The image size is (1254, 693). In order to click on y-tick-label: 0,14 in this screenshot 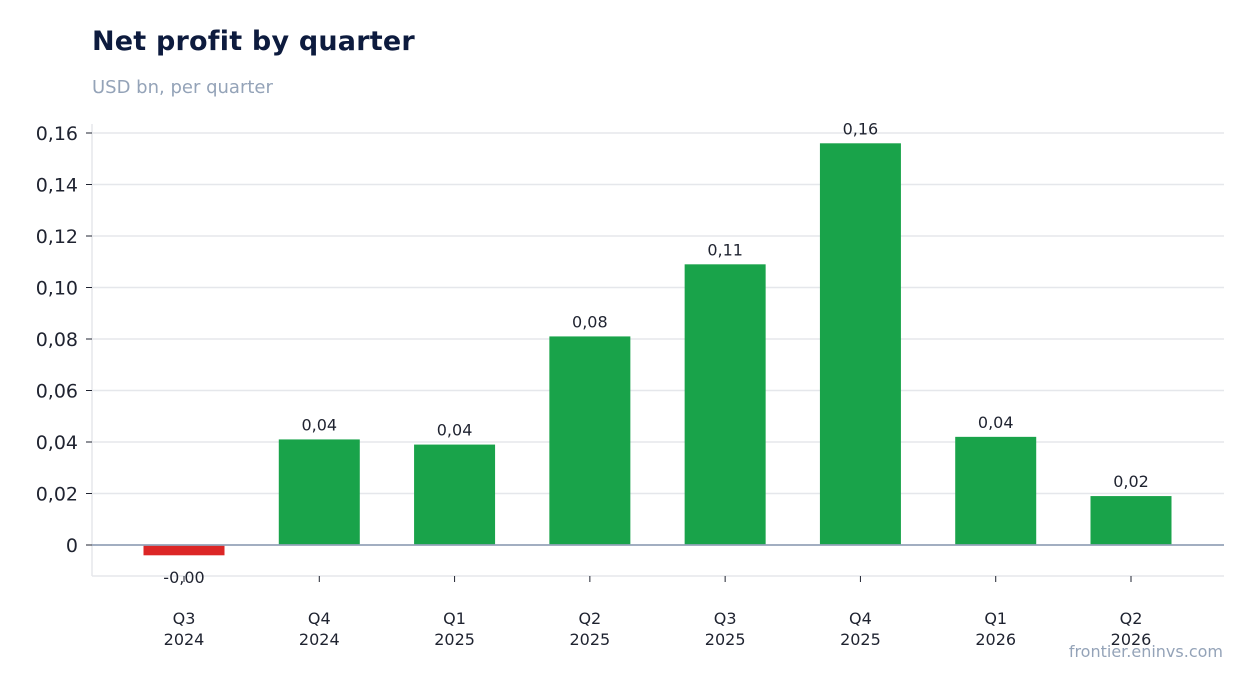, I will do `click(57, 186)`.